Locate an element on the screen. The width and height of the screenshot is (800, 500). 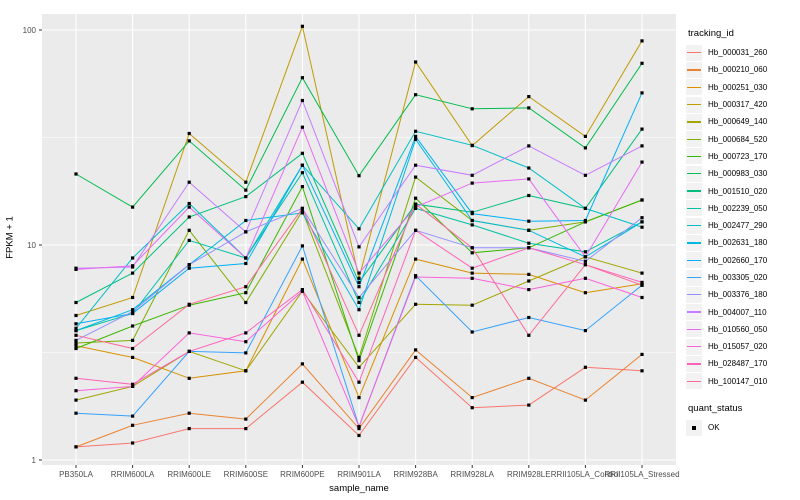
y-axis-title: FPKM + 1 is located at coordinates (10, 237).